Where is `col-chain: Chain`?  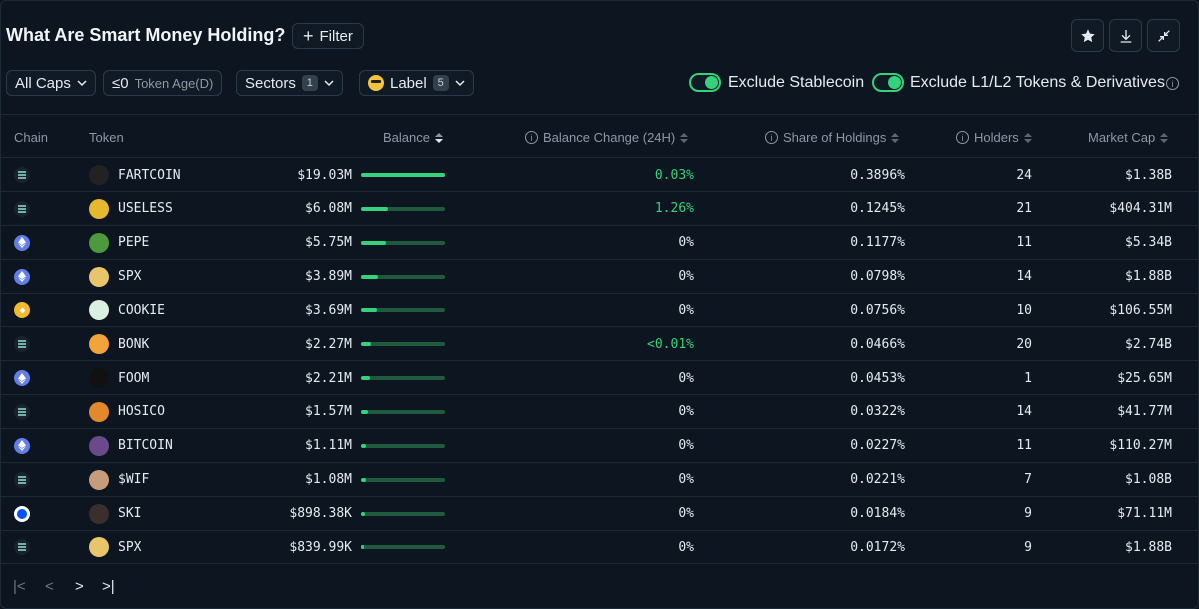 col-chain: Chain is located at coordinates (31, 137).